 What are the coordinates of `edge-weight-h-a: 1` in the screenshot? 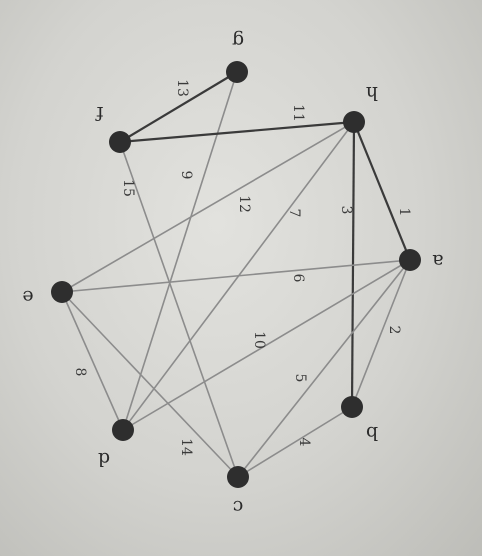 It's located at (404, 212).